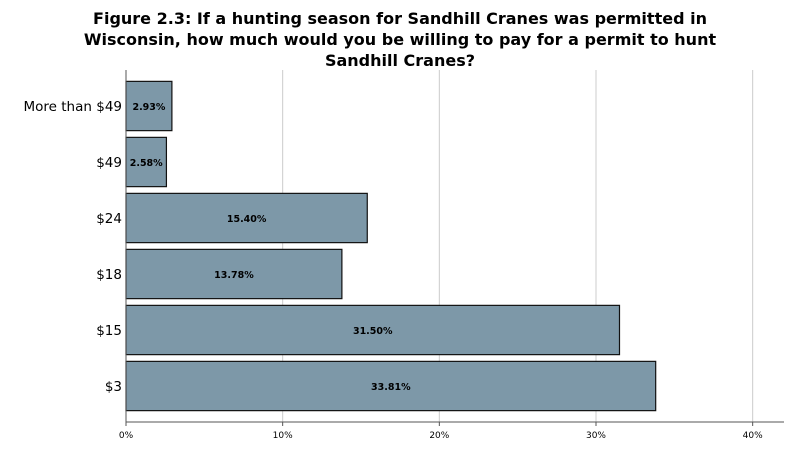  Describe the element at coordinates (596, 436) in the screenshot. I see `x-tick-label: 30%` at that location.